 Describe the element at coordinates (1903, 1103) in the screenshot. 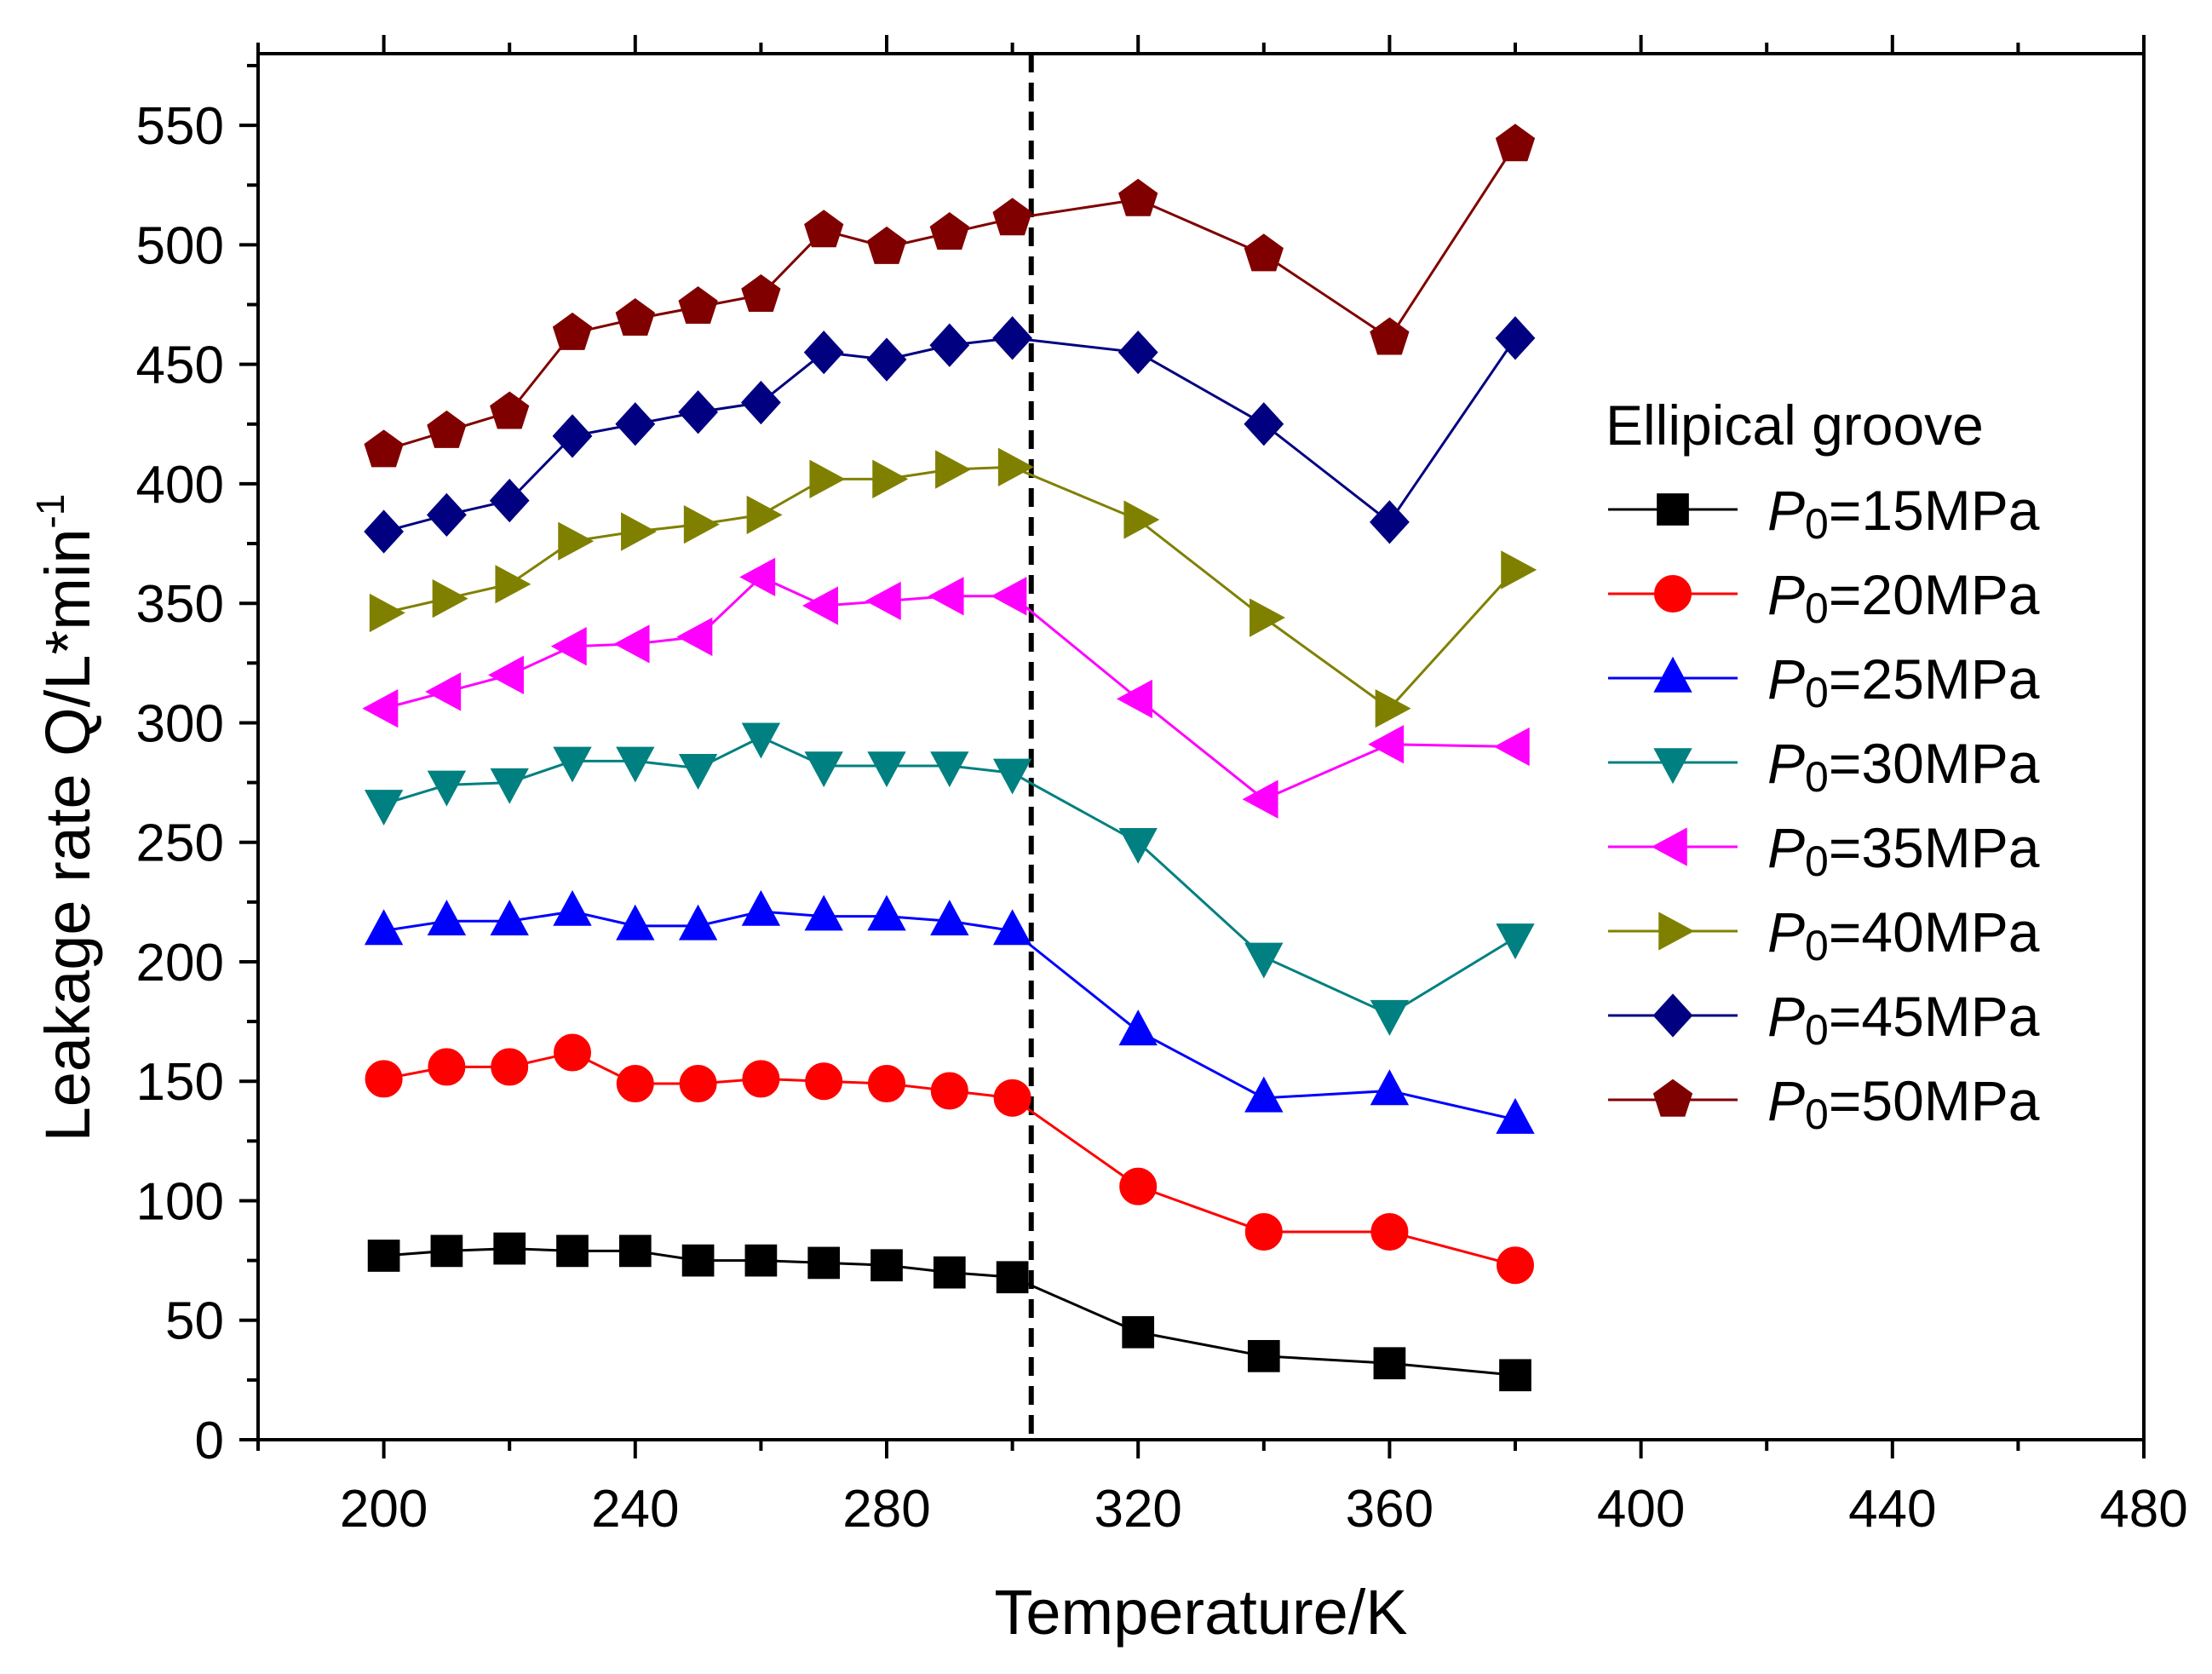

I see `legend-label: P0=50MPa` at that location.